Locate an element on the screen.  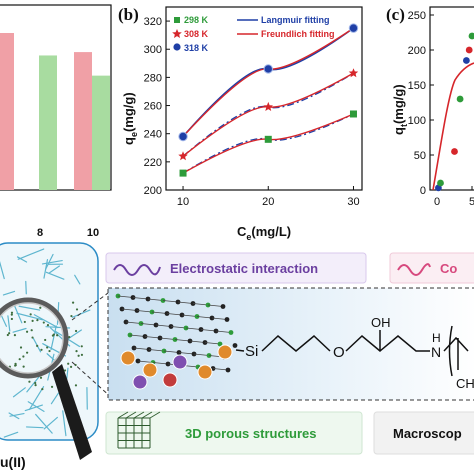
panel-b-xtick-label: 30 is located at coordinates (353, 202).